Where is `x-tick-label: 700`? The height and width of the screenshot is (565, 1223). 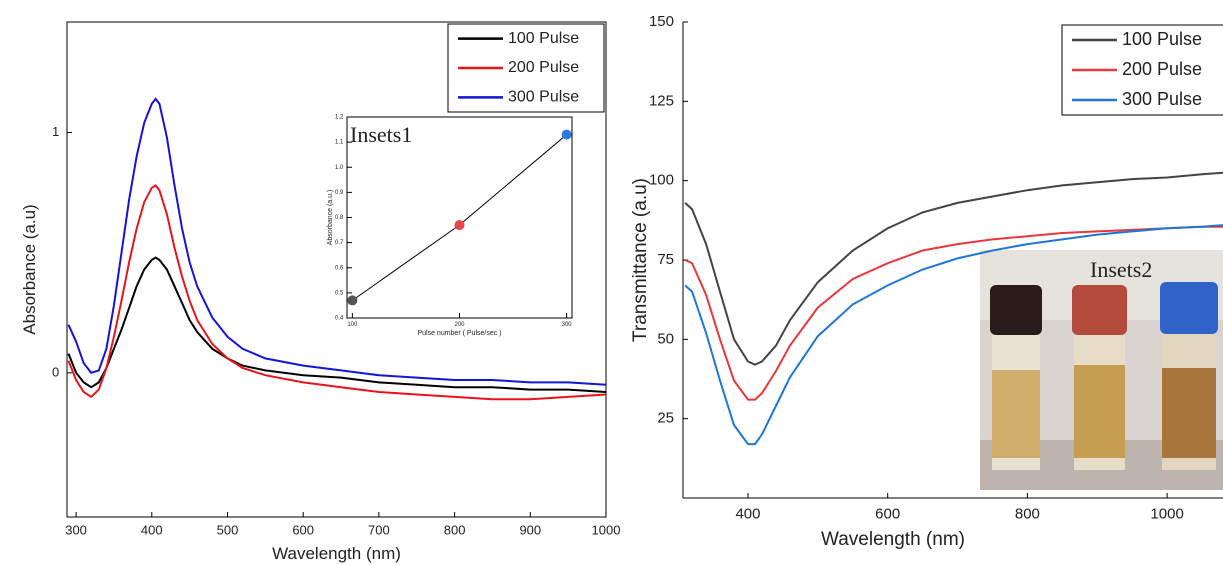 x-tick-label: 700 is located at coordinates (379, 530).